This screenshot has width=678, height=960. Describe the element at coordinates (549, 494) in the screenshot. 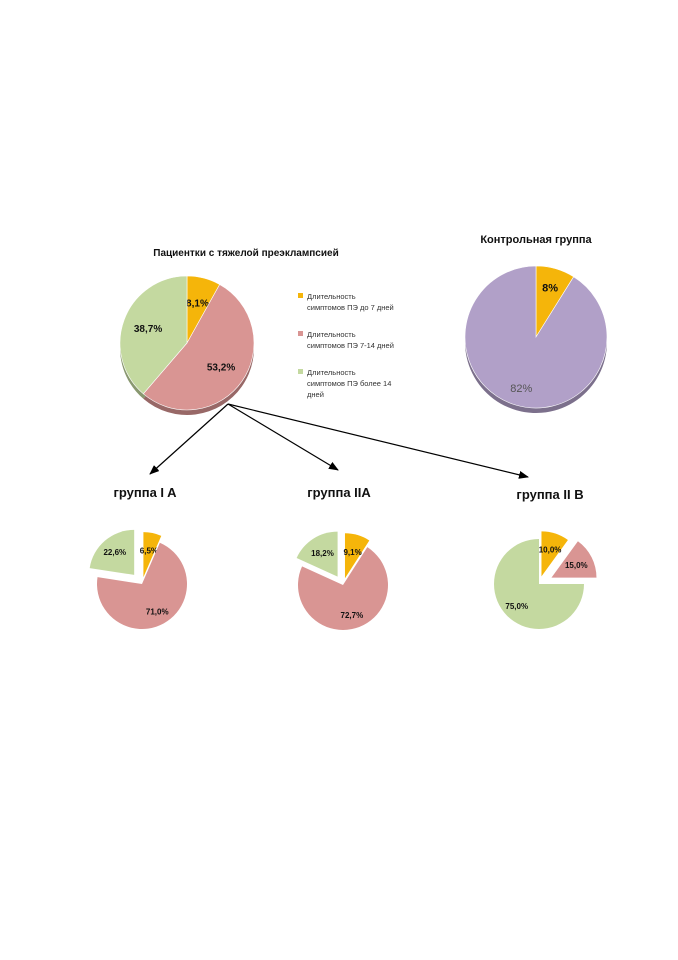

I see `group2b-chart-title: группа II В` at that location.